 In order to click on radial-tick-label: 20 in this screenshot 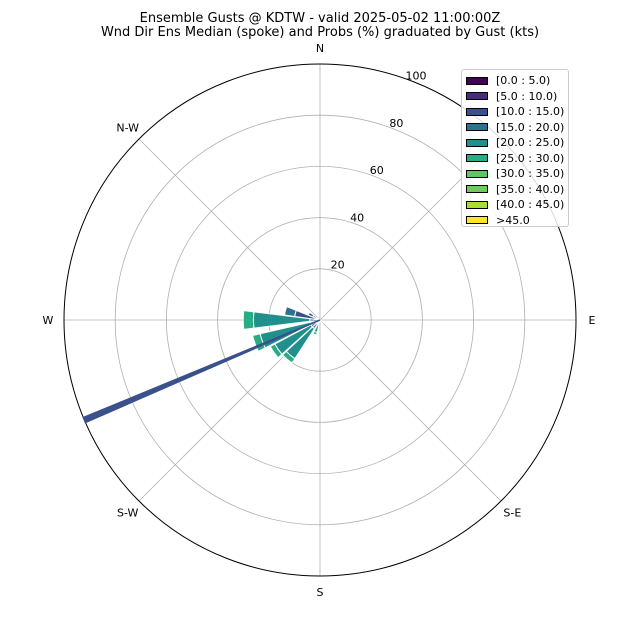, I will do `click(338, 265)`.